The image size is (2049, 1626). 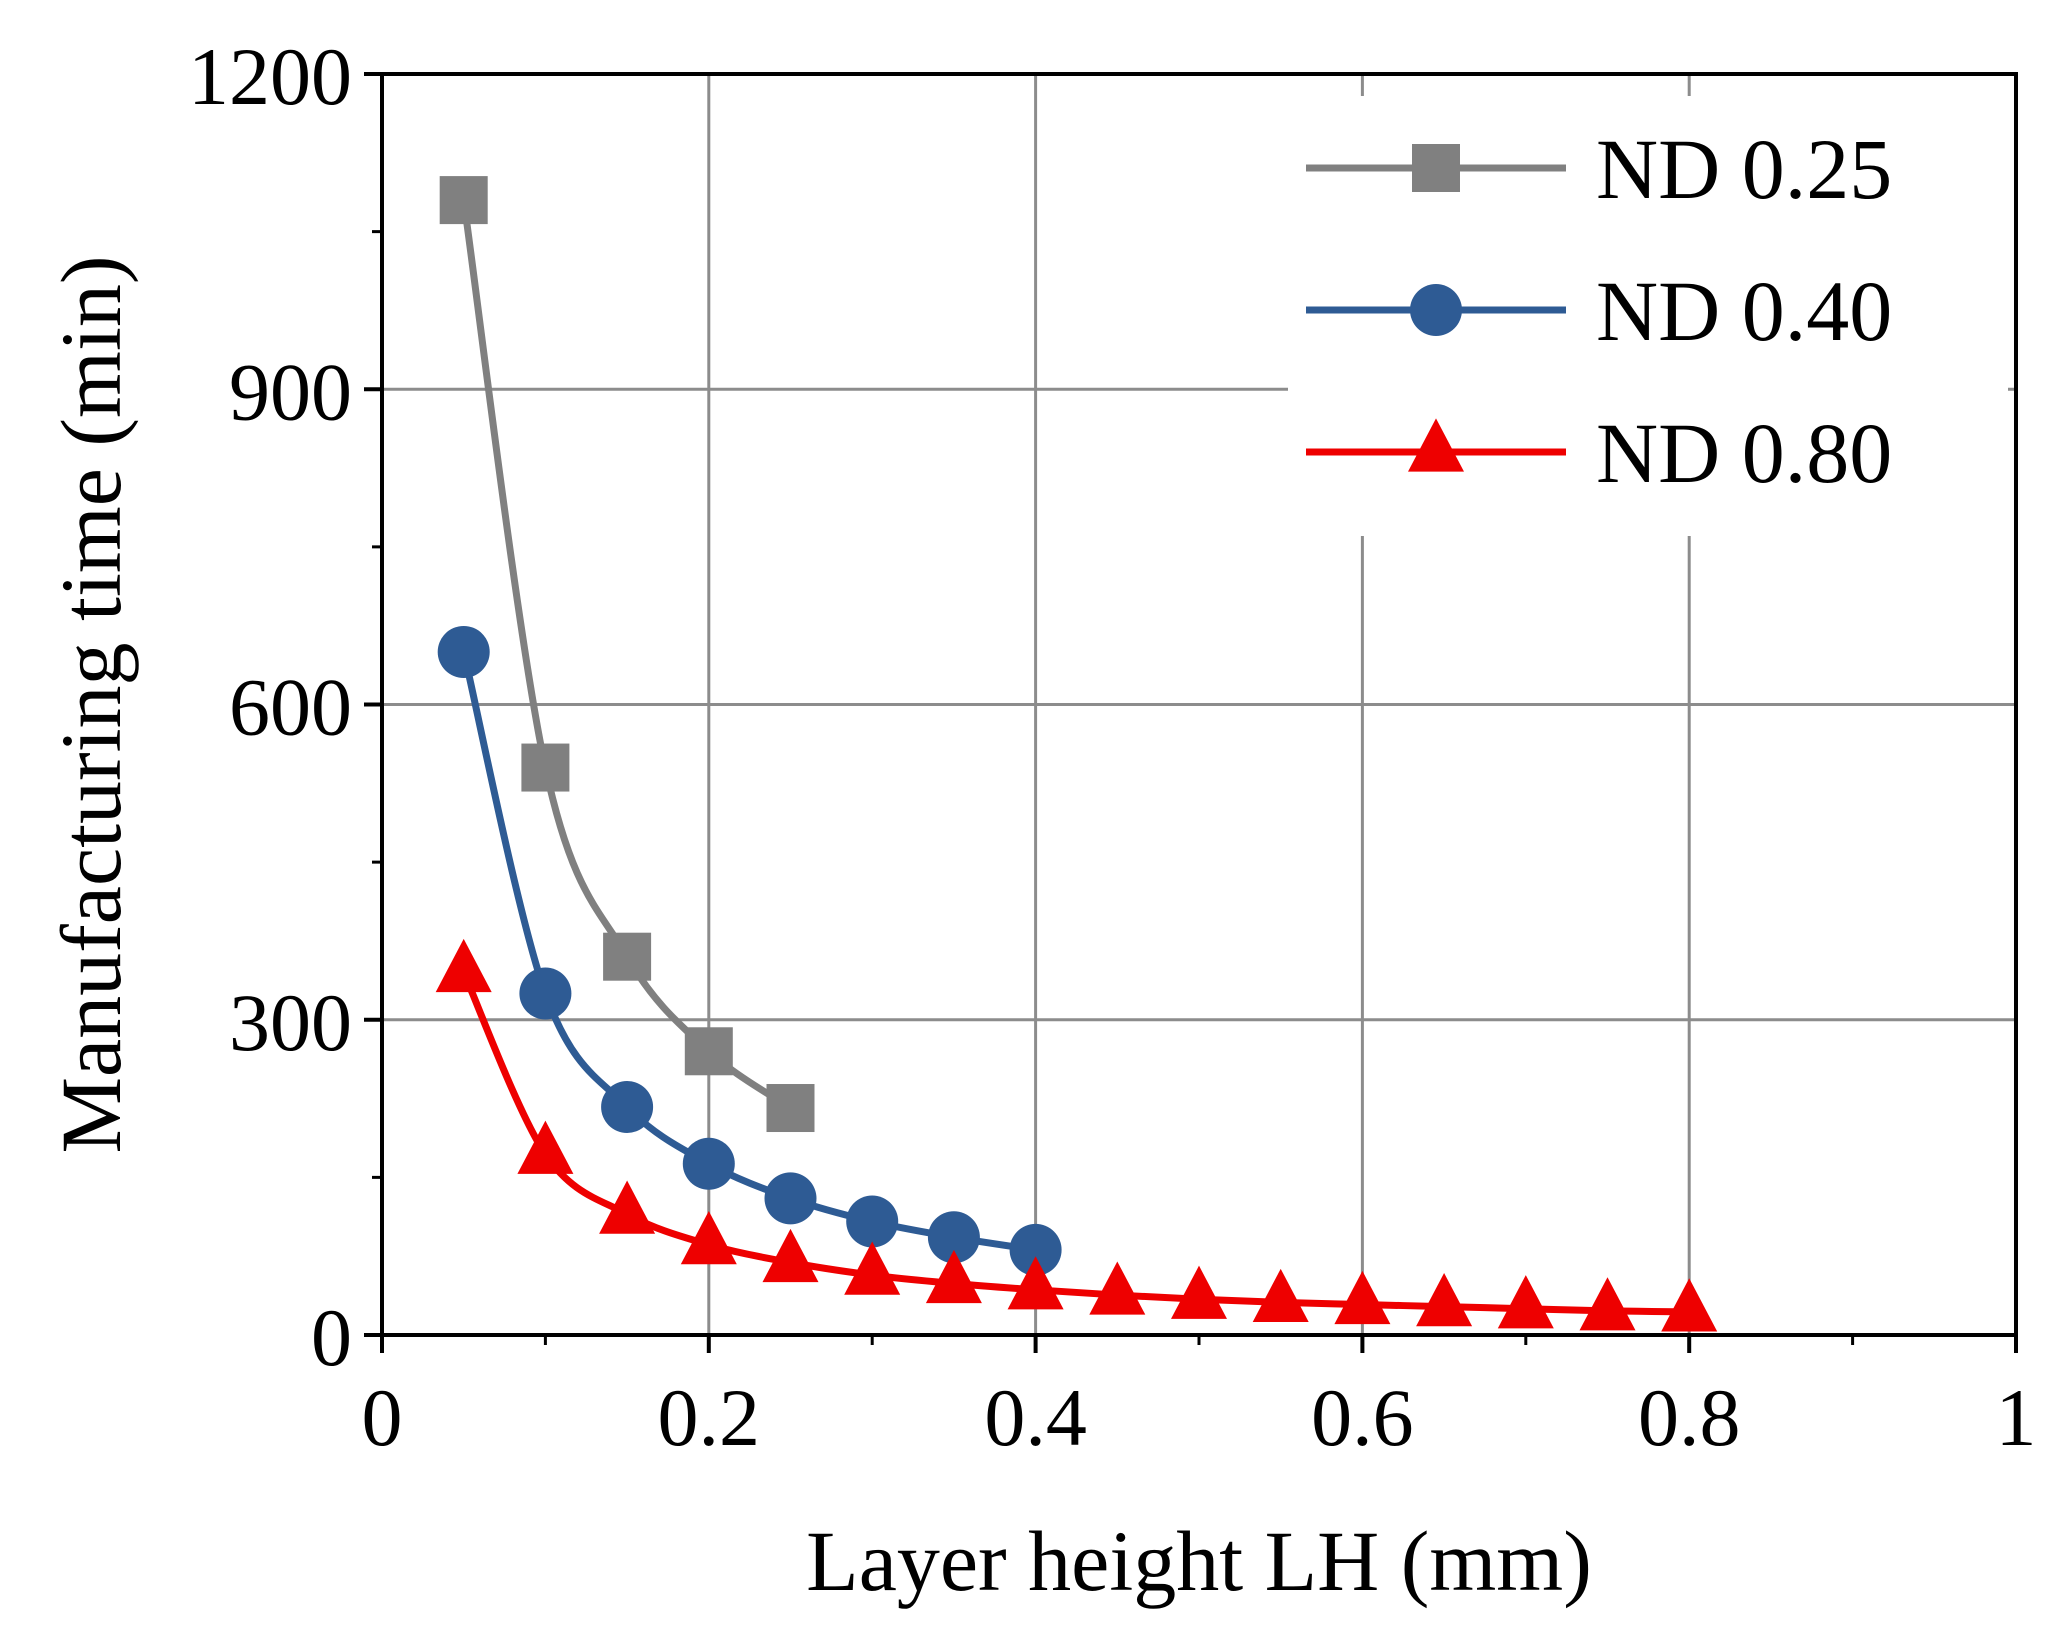 I want to click on legend-label: ND 0.40, so click(x=1744, y=311).